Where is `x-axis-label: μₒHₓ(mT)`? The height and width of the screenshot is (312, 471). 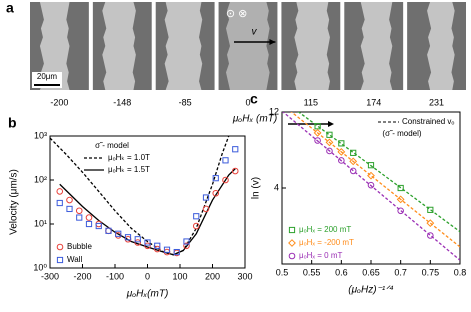
x-axis-label: μₒHₓ(mT) is located at coordinates (147, 294).